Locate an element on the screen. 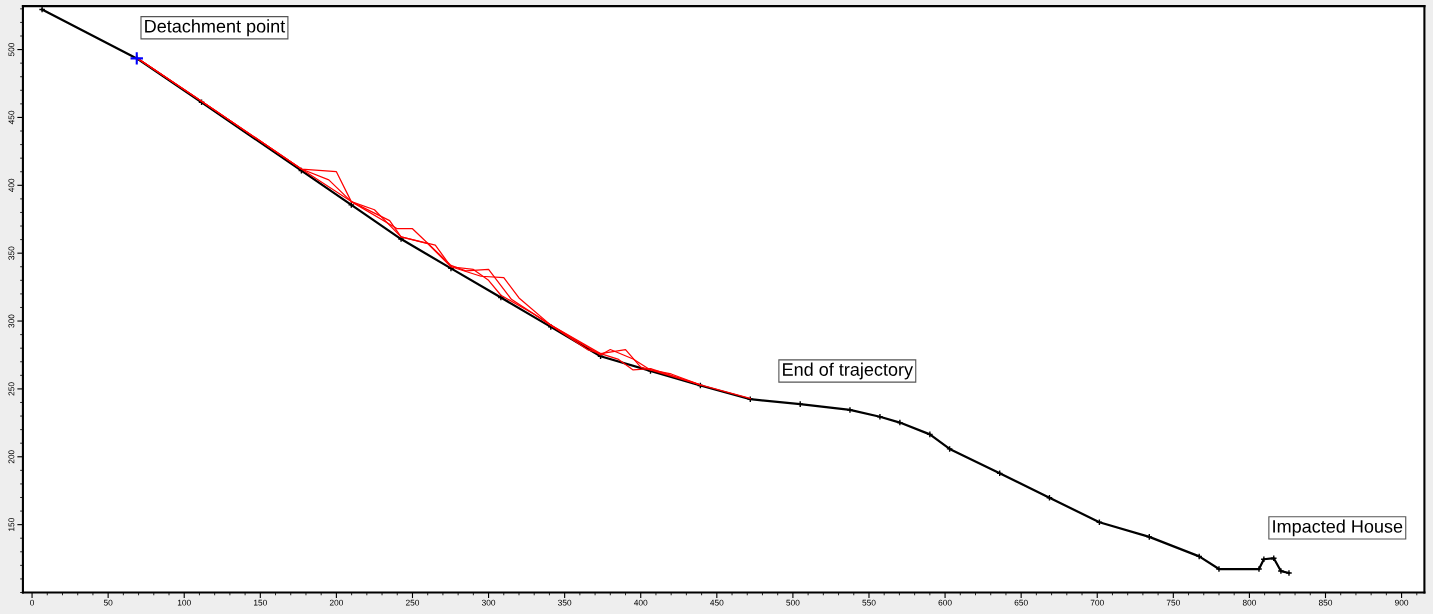  x-tick-label: 400 is located at coordinates (640, 602).